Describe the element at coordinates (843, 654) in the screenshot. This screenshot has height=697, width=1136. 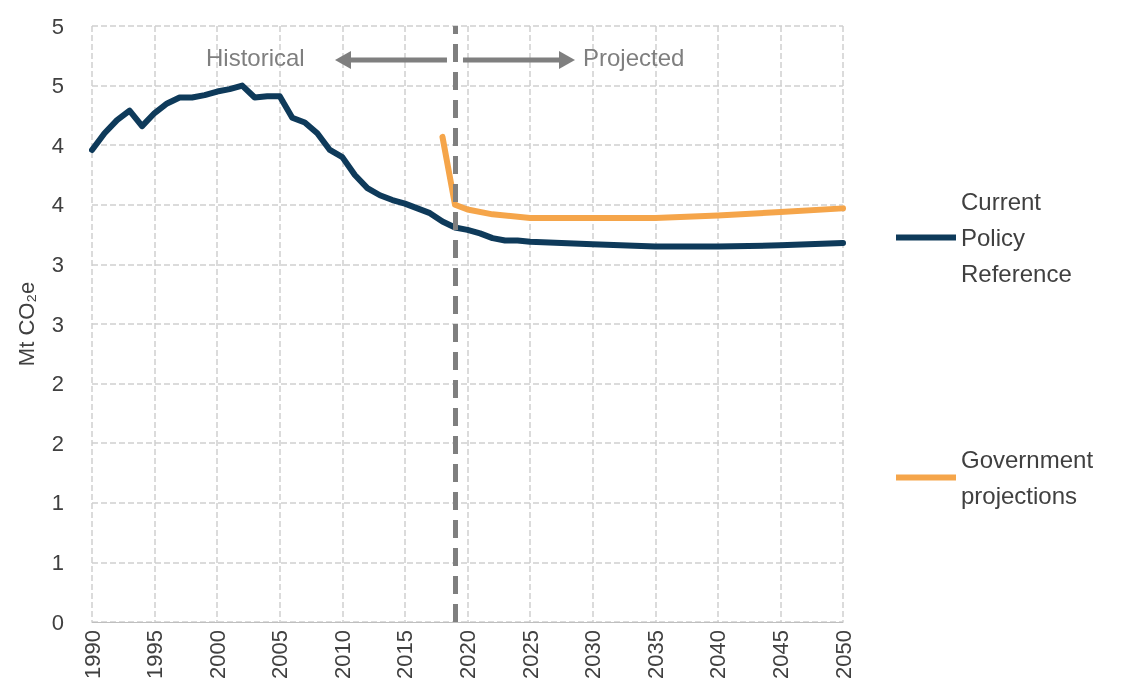
I see `x-tick-label: 2050` at that location.